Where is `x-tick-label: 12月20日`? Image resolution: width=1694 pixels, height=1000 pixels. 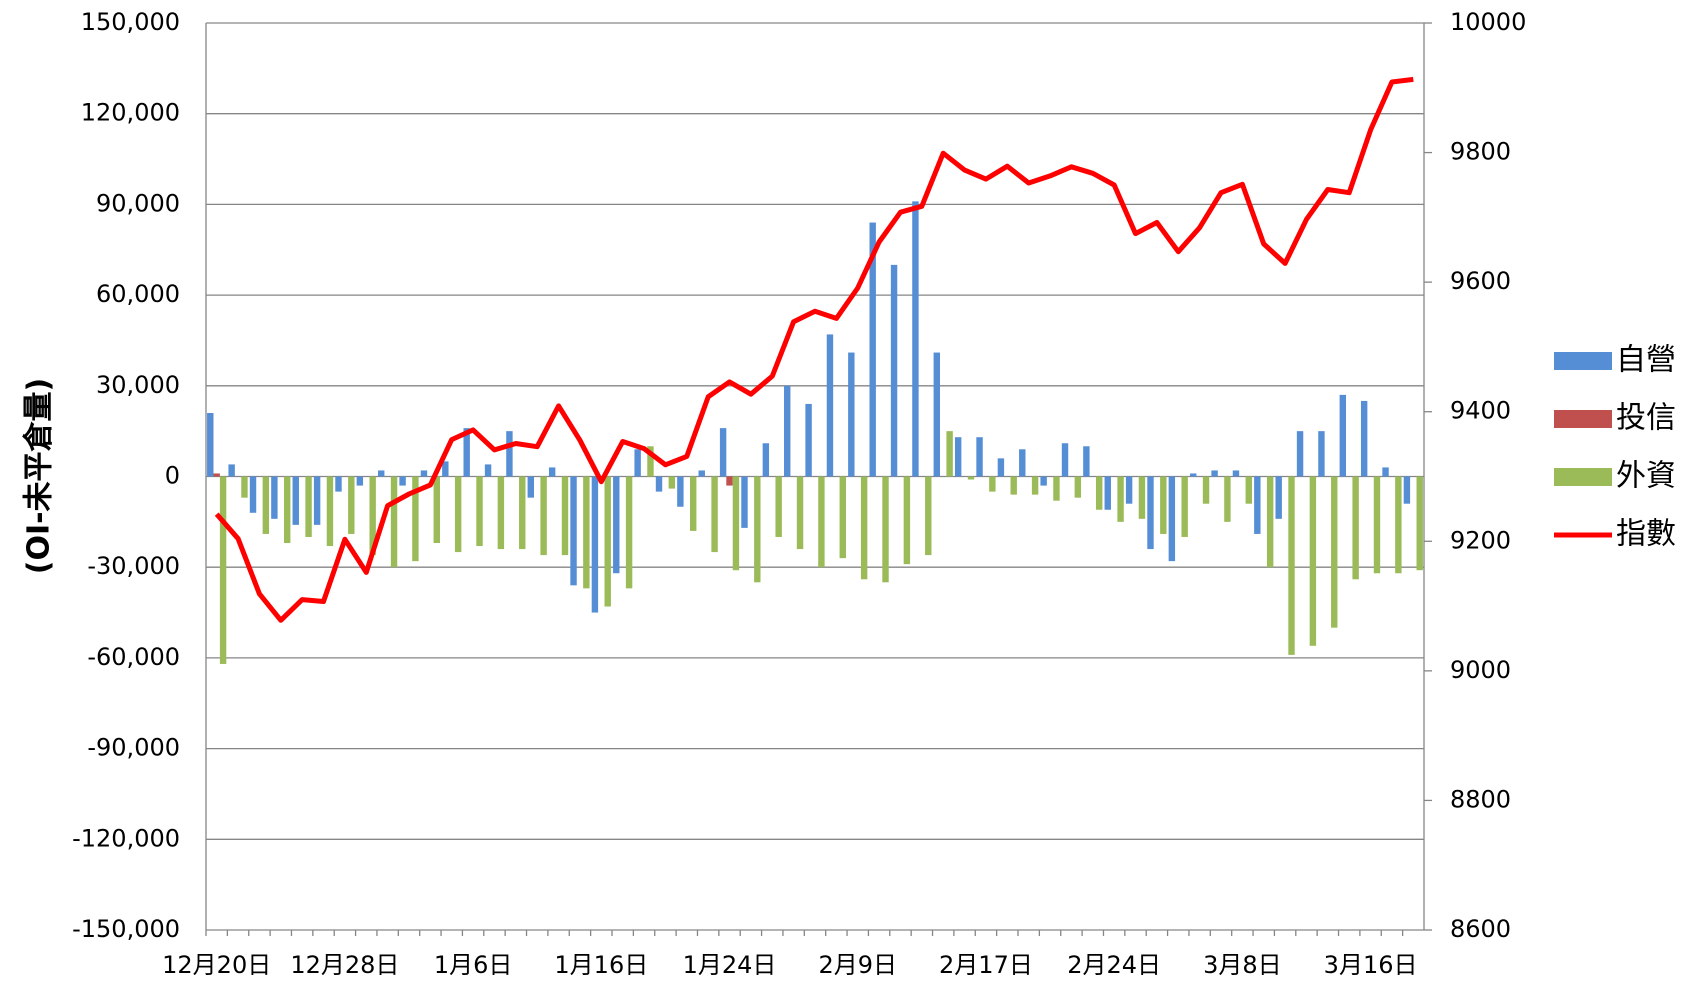
x-tick-label: 12月20日 is located at coordinates (216, 965).